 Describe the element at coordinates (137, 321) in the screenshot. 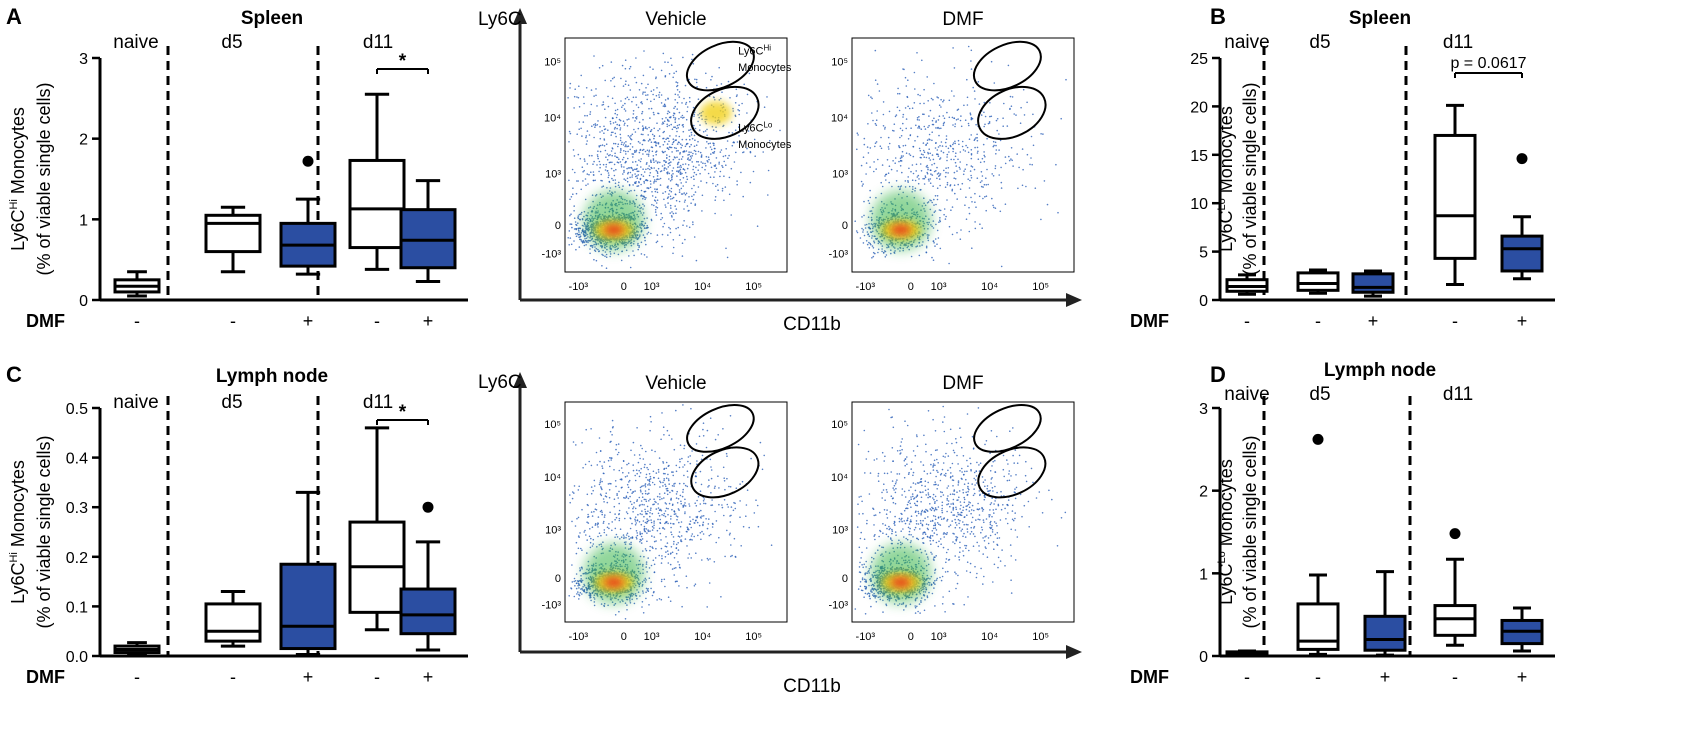

I see `dmf-sign: -` at that location.